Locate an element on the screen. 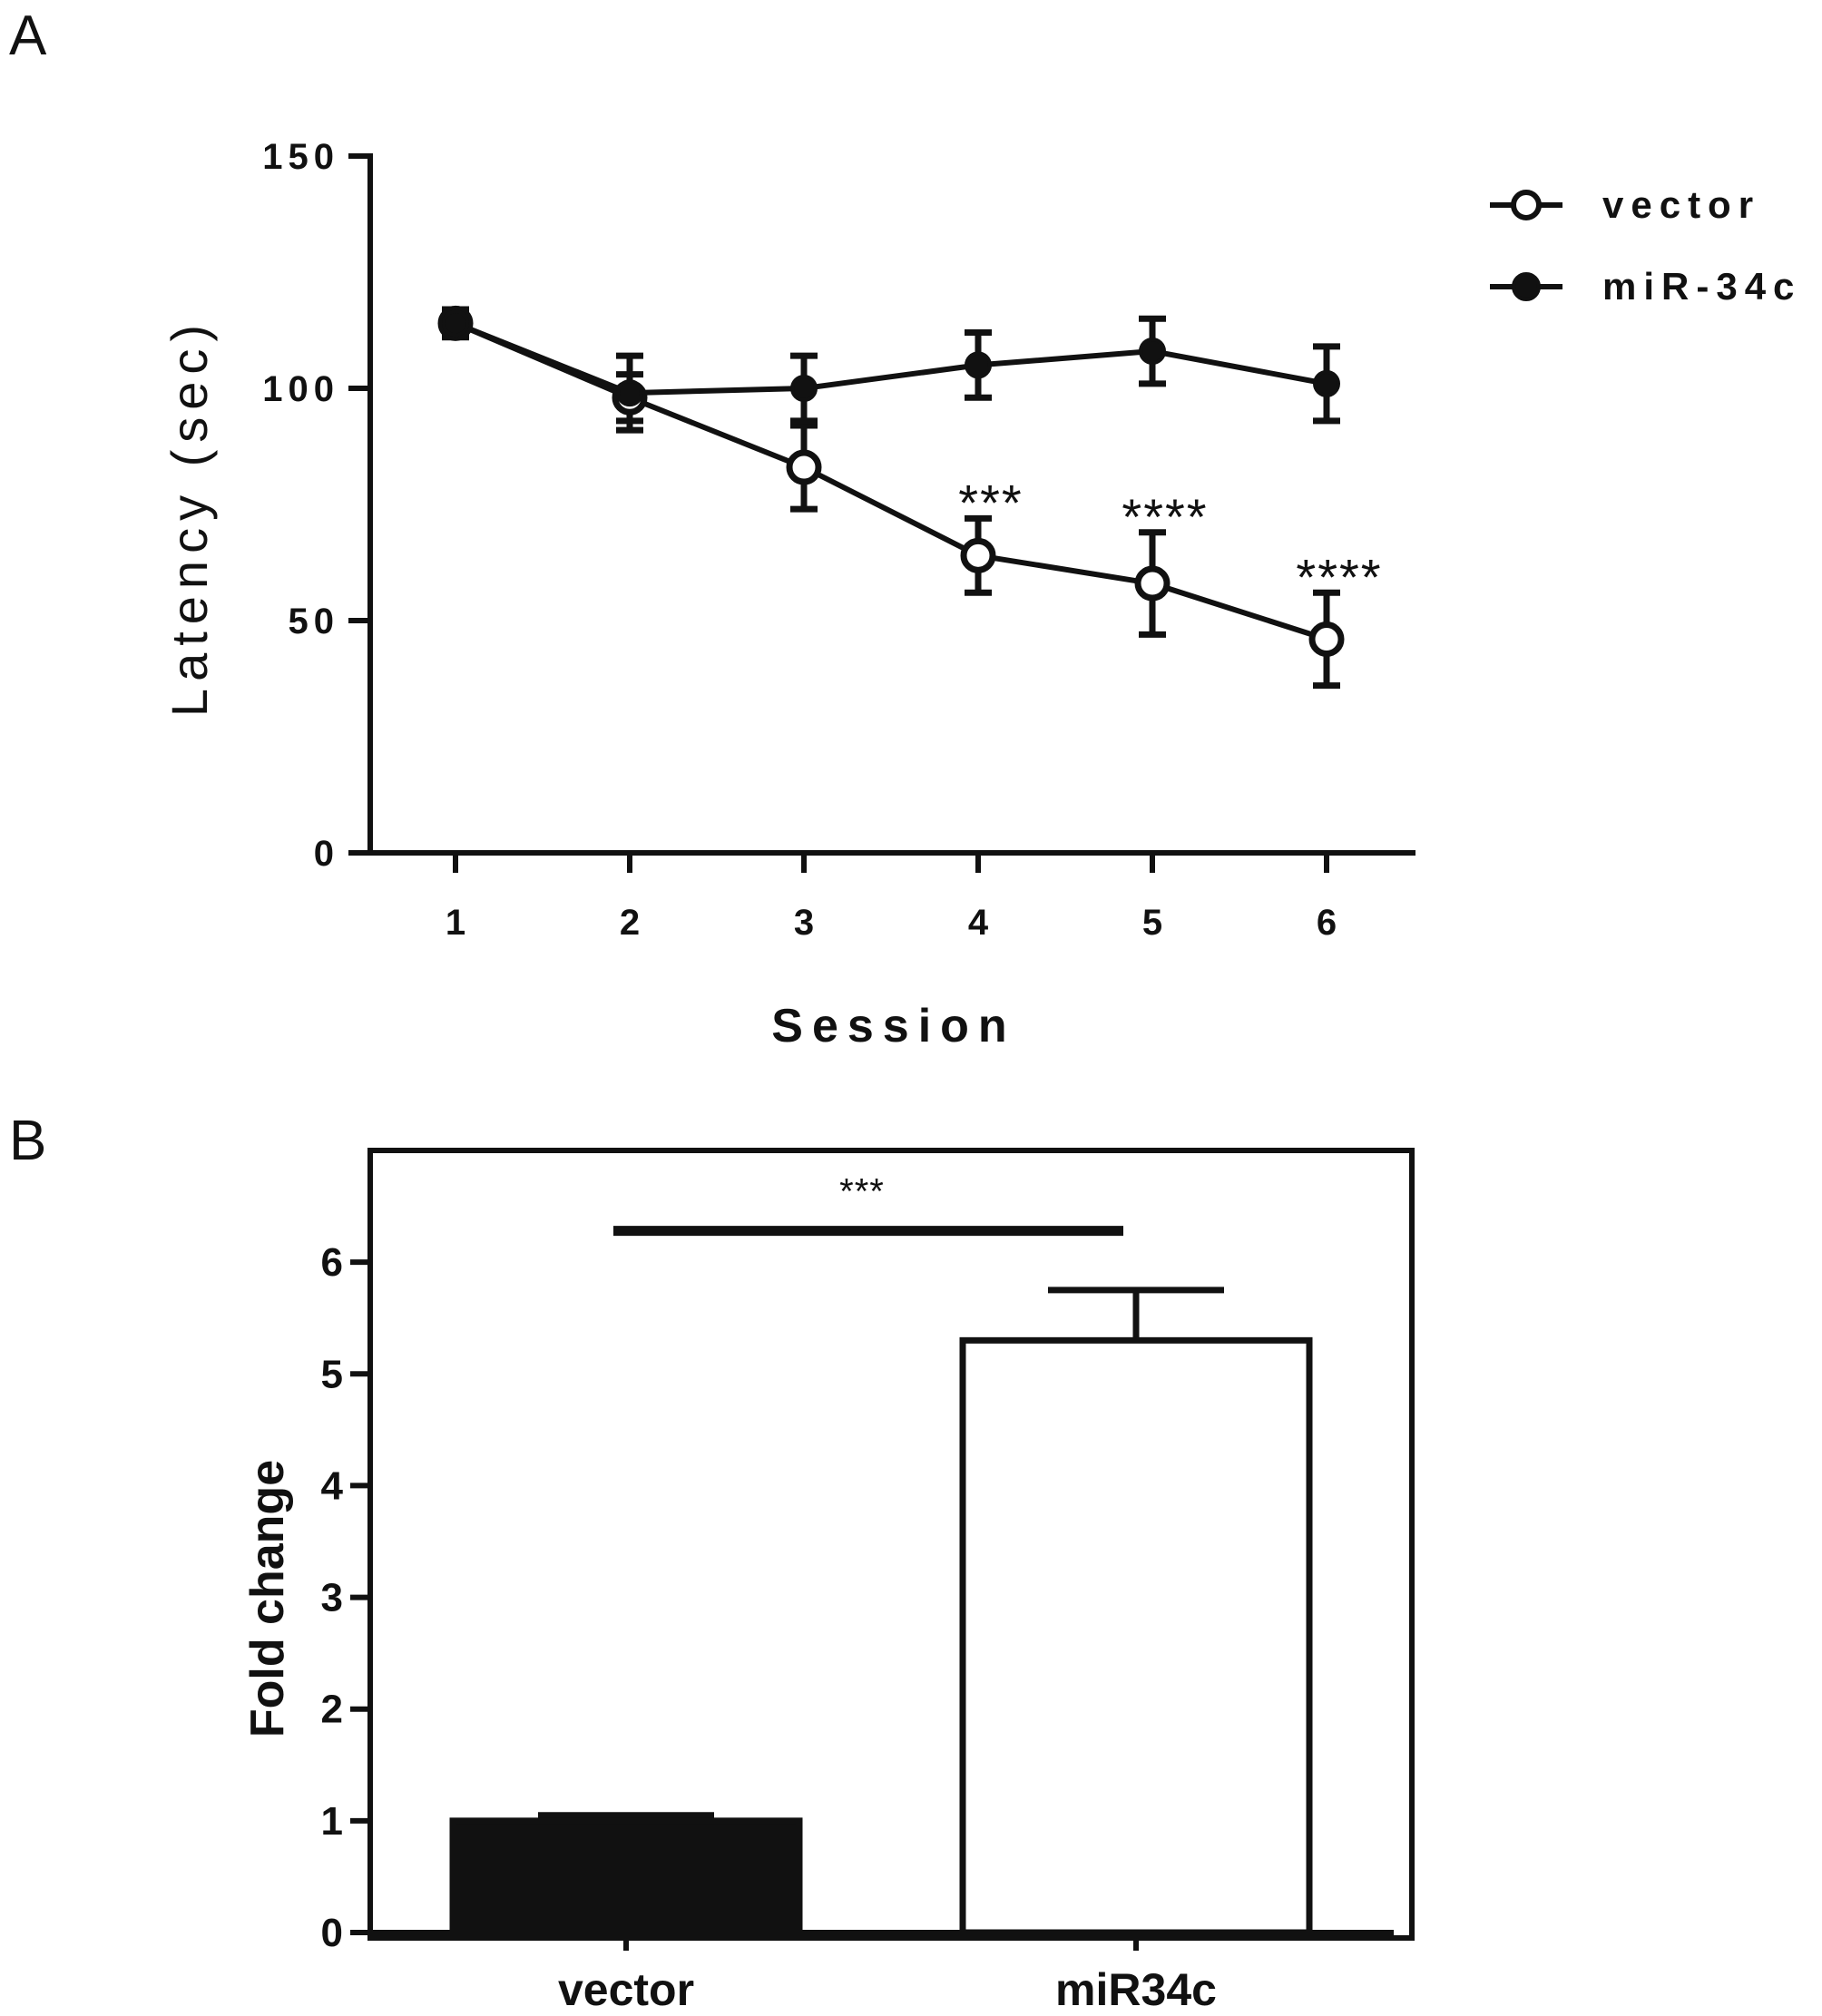 The width and height of the screenshot is (1822, 2016). line-chart-annotations: *** ******** is located at coordinates (1170, 541).